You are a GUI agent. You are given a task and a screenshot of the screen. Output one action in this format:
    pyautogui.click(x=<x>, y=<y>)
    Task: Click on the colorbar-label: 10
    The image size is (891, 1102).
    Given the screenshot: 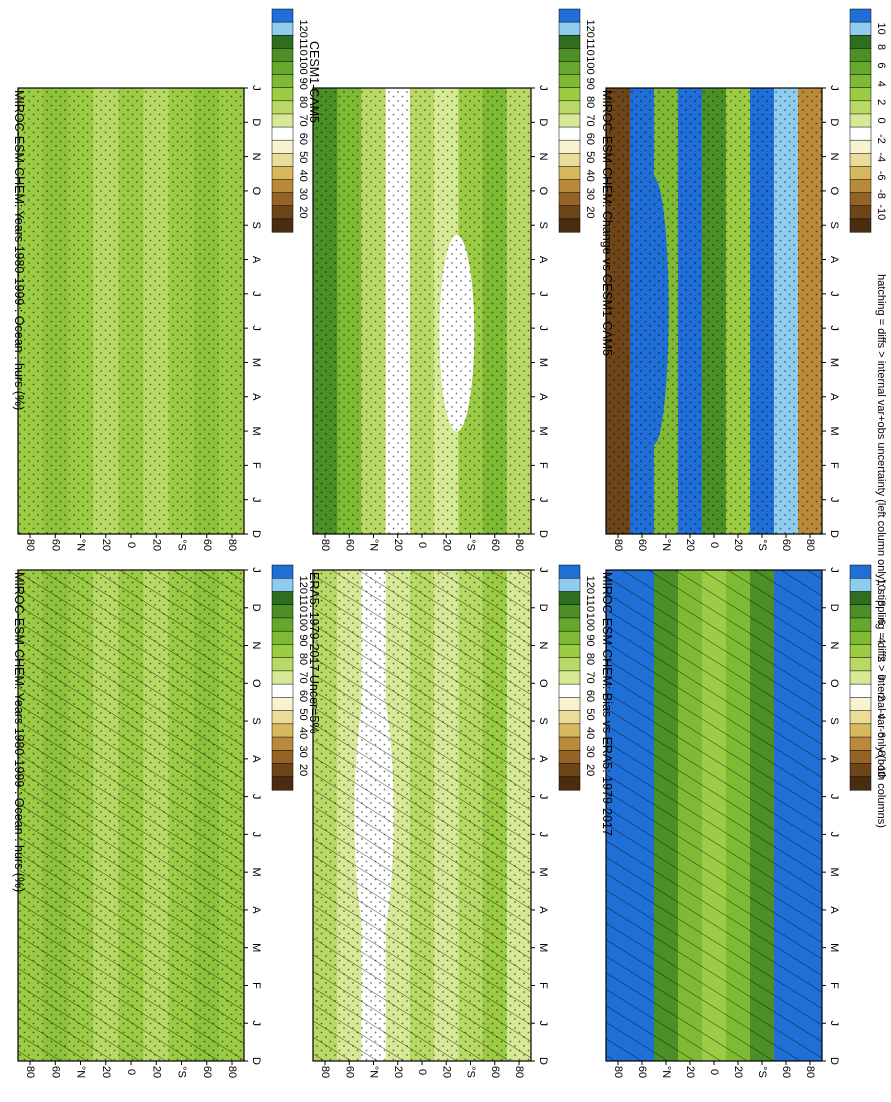 What is the action you would take?
    pyautogui.click(x=881, y=585)
    